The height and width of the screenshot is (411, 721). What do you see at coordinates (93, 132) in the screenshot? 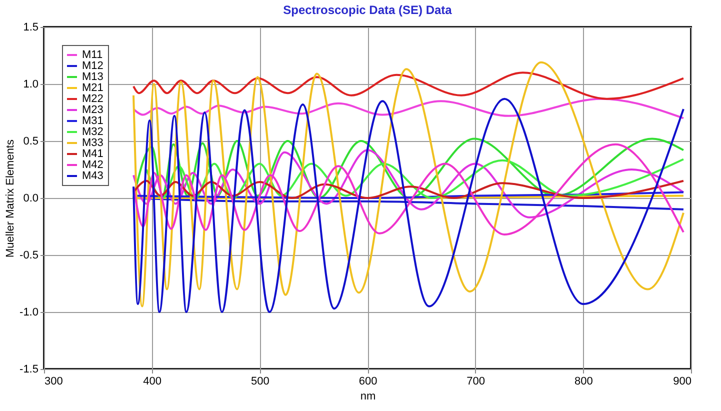
I see `legend-label: M32` at bounding box center [93, 132].